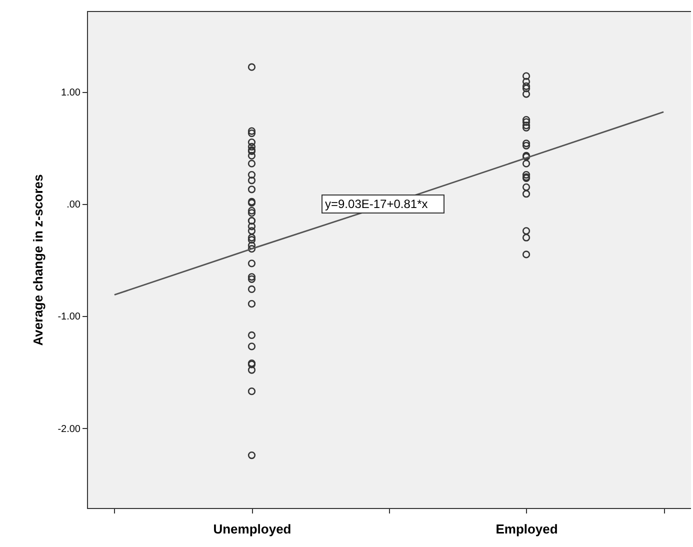 The width and height of the screenshot is (693, 547). What do you see at coordinates (38, 260) in the screenshot?
I see `y-axis-title: Average change in z-scores` at bounding box center [38, 260].